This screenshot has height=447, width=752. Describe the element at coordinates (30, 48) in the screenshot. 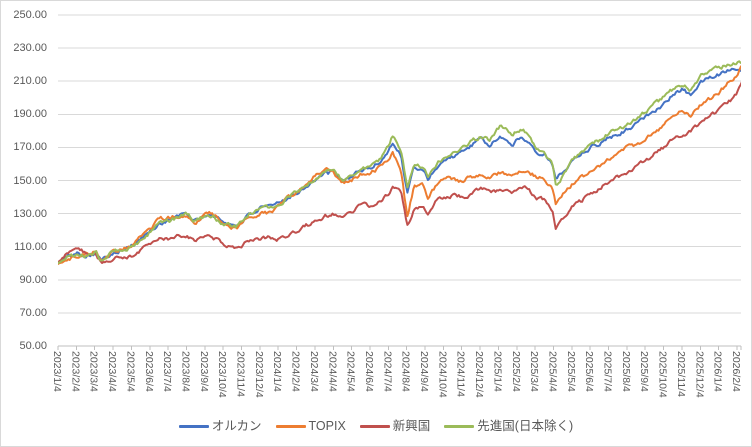

I see `y-tick-label: 230.00` at that location.